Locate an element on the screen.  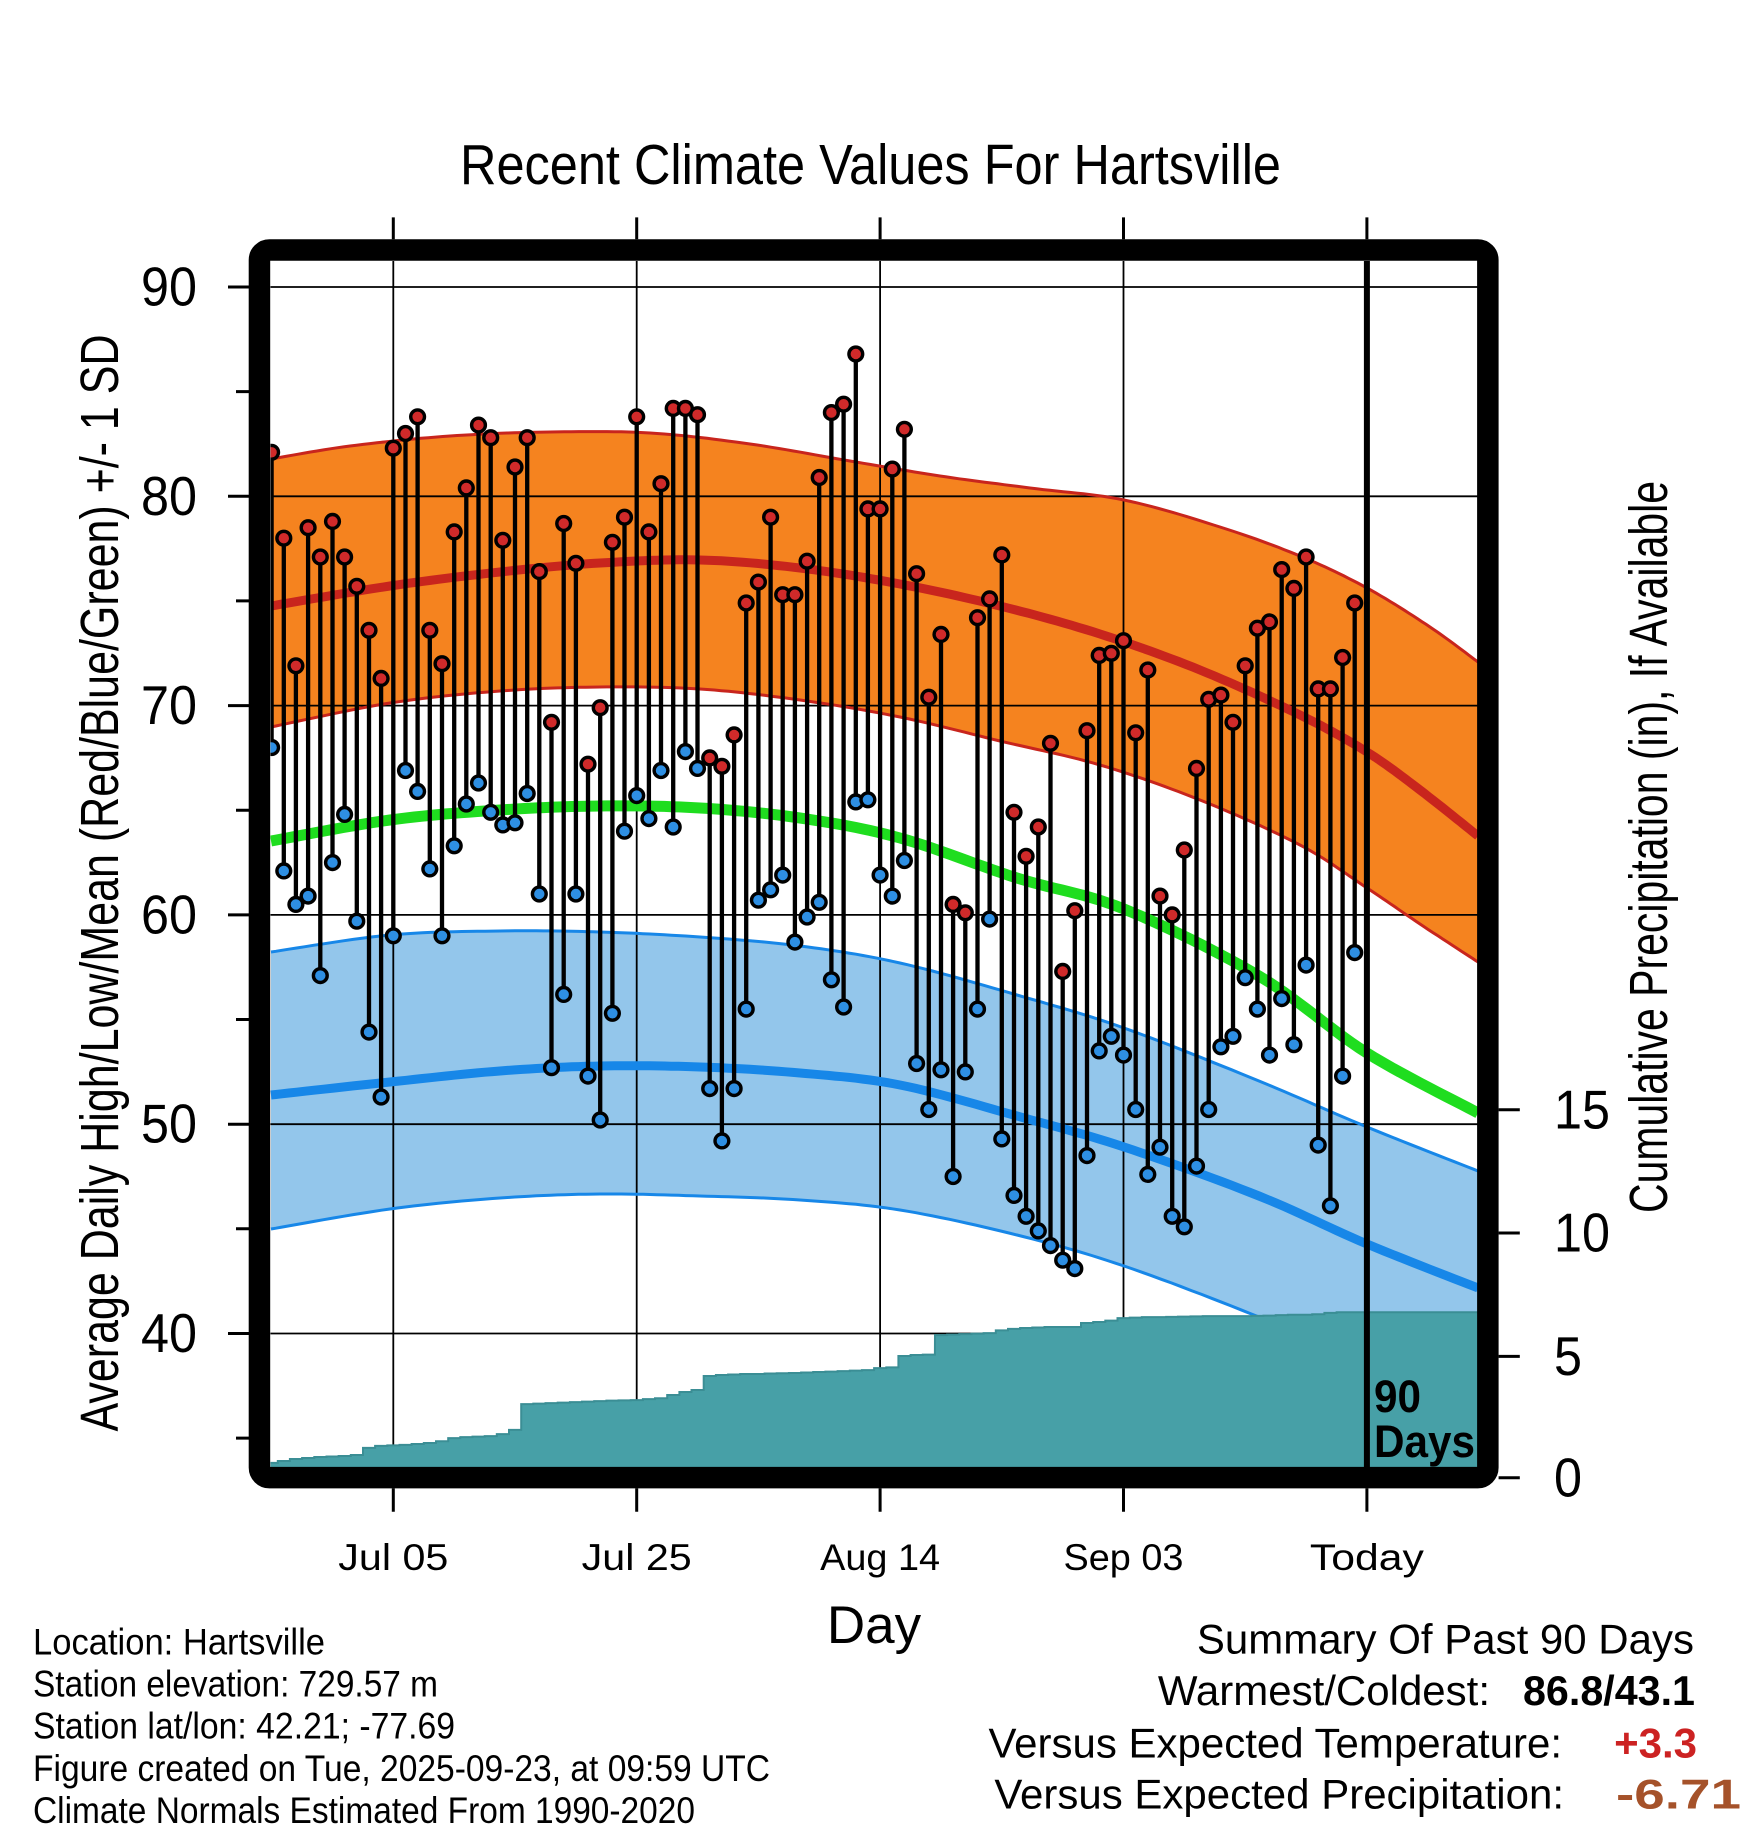
svg-text: +3.3 is located at coordinates (1655, 1742).